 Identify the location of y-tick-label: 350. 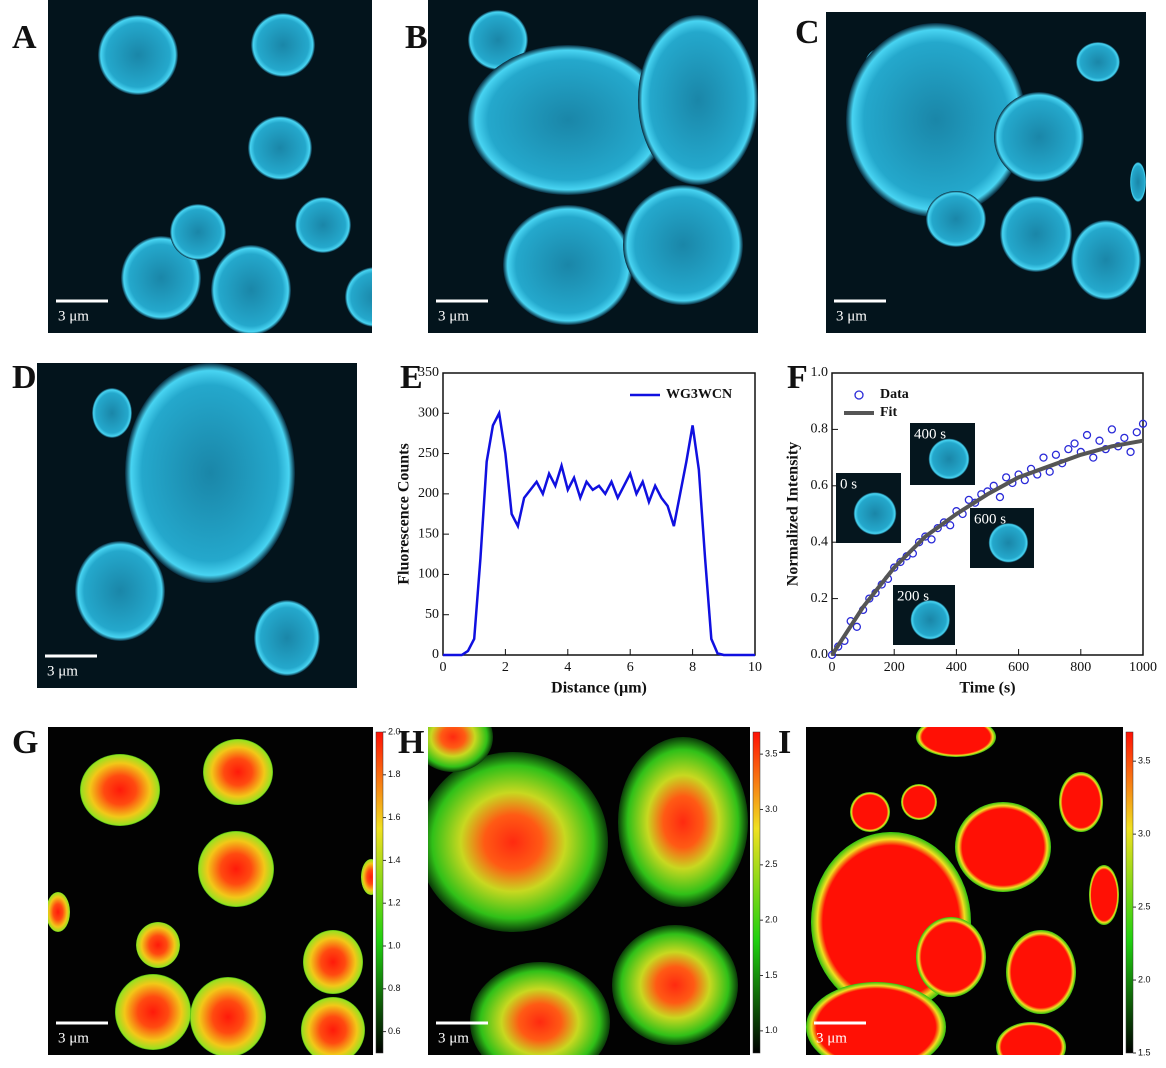
(428, 372).